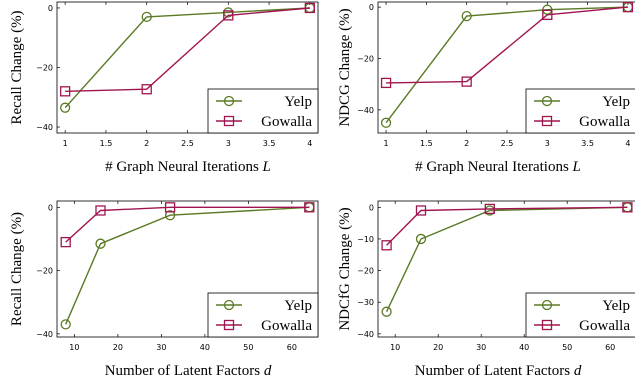 The image size is (635, 382). I want to click on y-tick-label: −30, so click(365, 302).